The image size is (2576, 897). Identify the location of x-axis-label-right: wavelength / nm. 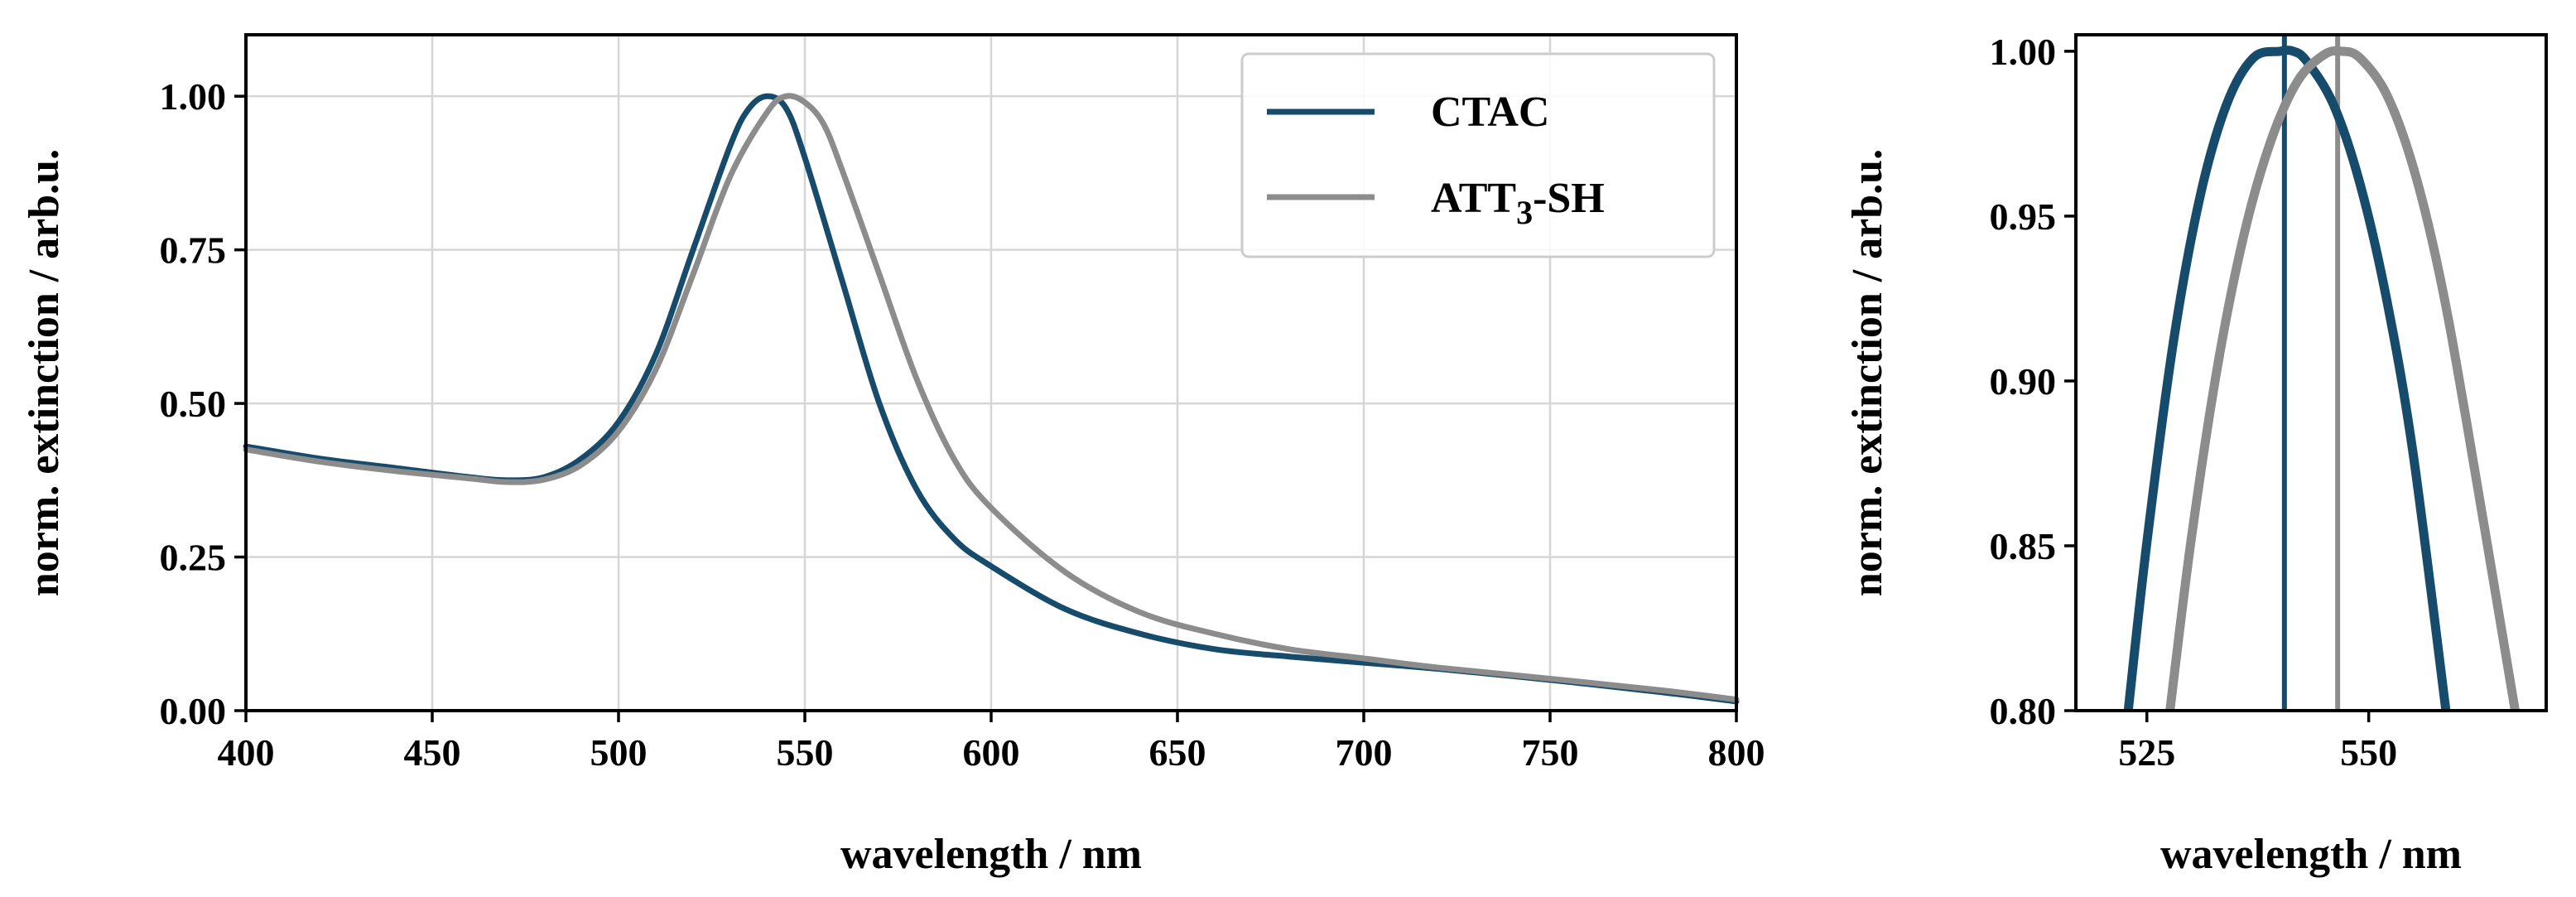
(2311, 855).